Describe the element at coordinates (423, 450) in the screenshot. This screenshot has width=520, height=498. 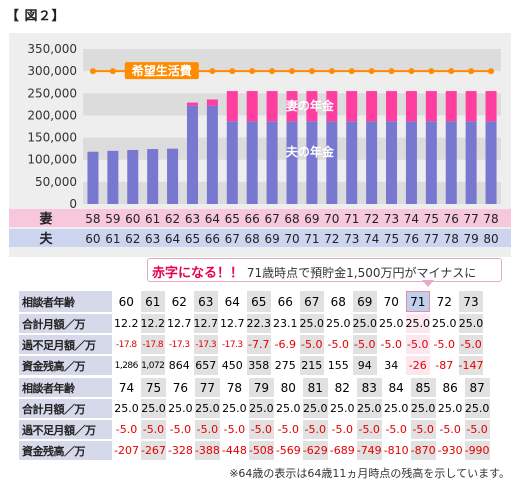
I see `table-cell: -870` at that location.